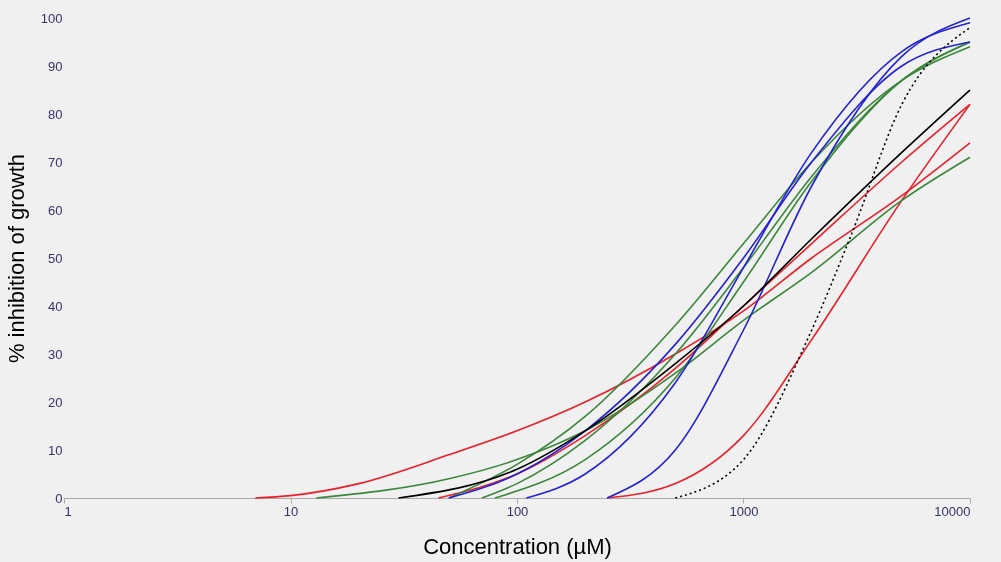 Image resolution: width=1001 pixels, height=562 pixels. What do you see at coordinates (55, 66) in the screenshot?
I see `y-tick-label: 90` at bounding box center [55, 66].